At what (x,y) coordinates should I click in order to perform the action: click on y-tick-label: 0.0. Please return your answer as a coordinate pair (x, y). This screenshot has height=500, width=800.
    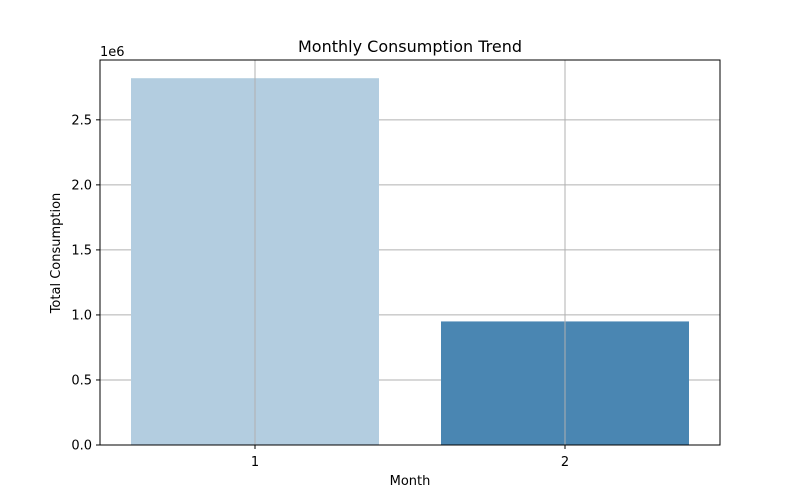
    Looking at the image, I should click on (81, 446).